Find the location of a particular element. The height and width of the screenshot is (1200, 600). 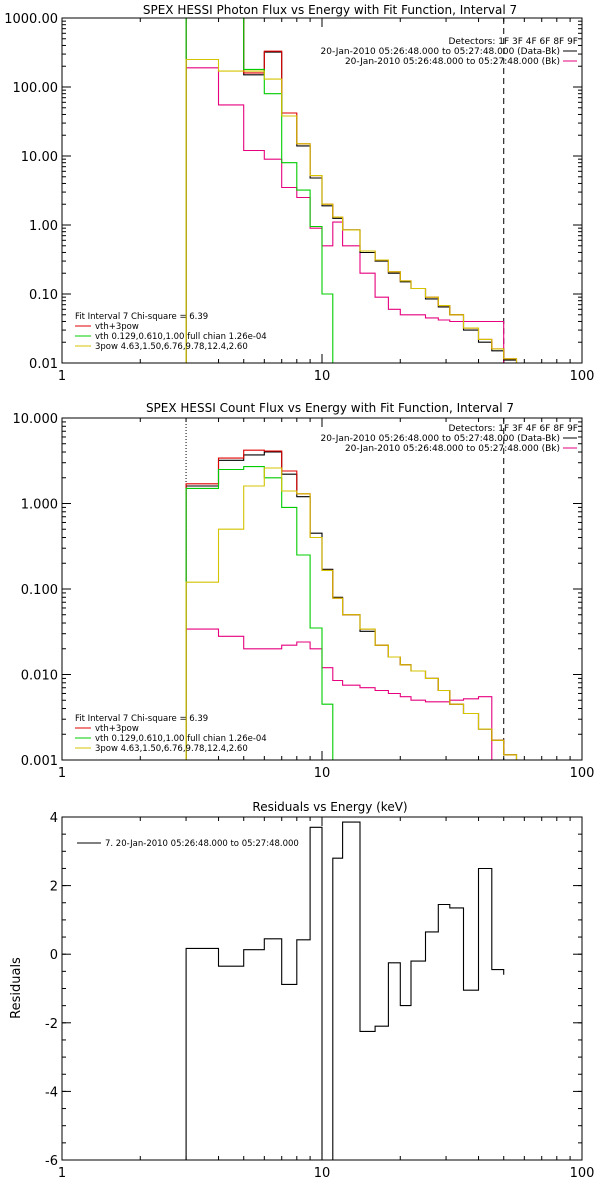

y-tick-label: 10.00 is located at coordinates (39, 157).